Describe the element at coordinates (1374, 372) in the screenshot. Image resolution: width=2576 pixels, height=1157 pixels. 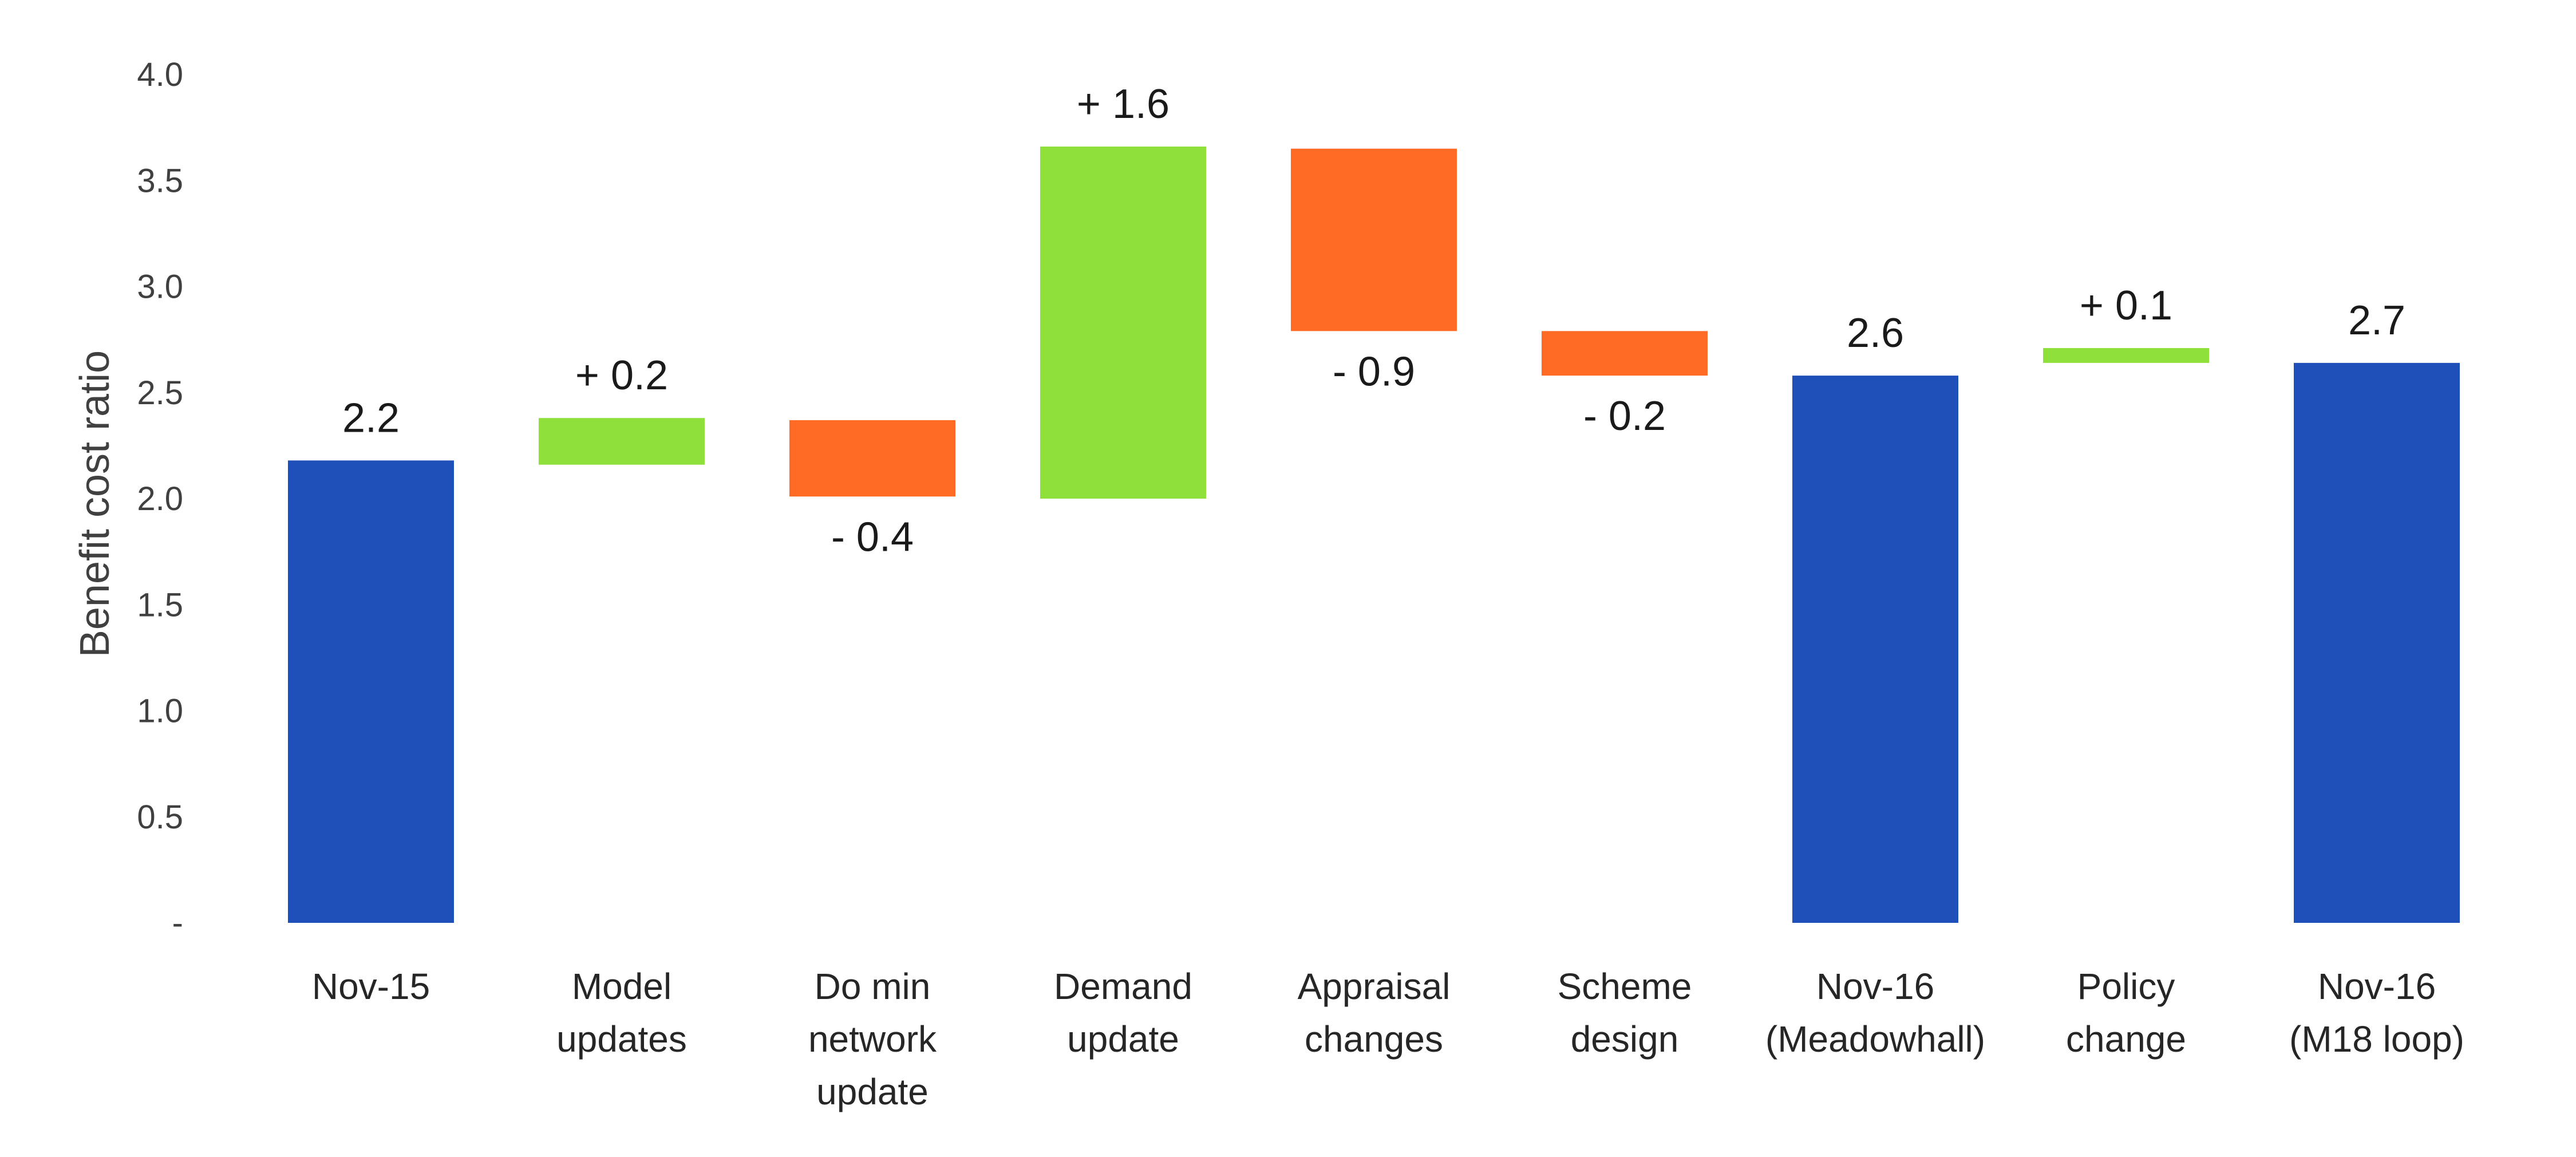
I see `data-label: - 0.9` at that location.